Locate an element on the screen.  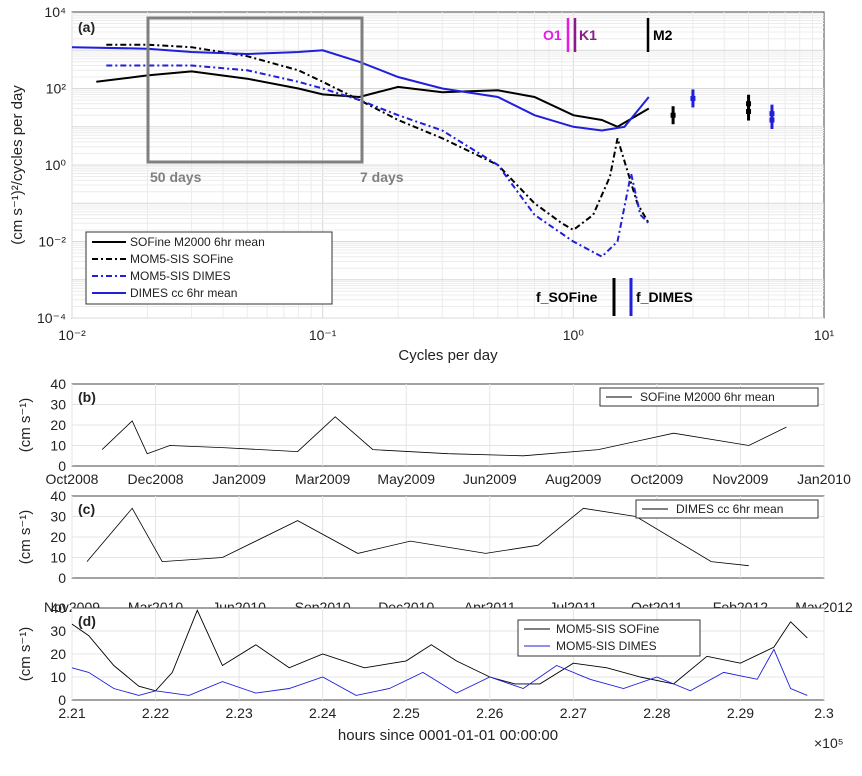
x-tick-label: 2.27 is located at coordinates (573, 713).